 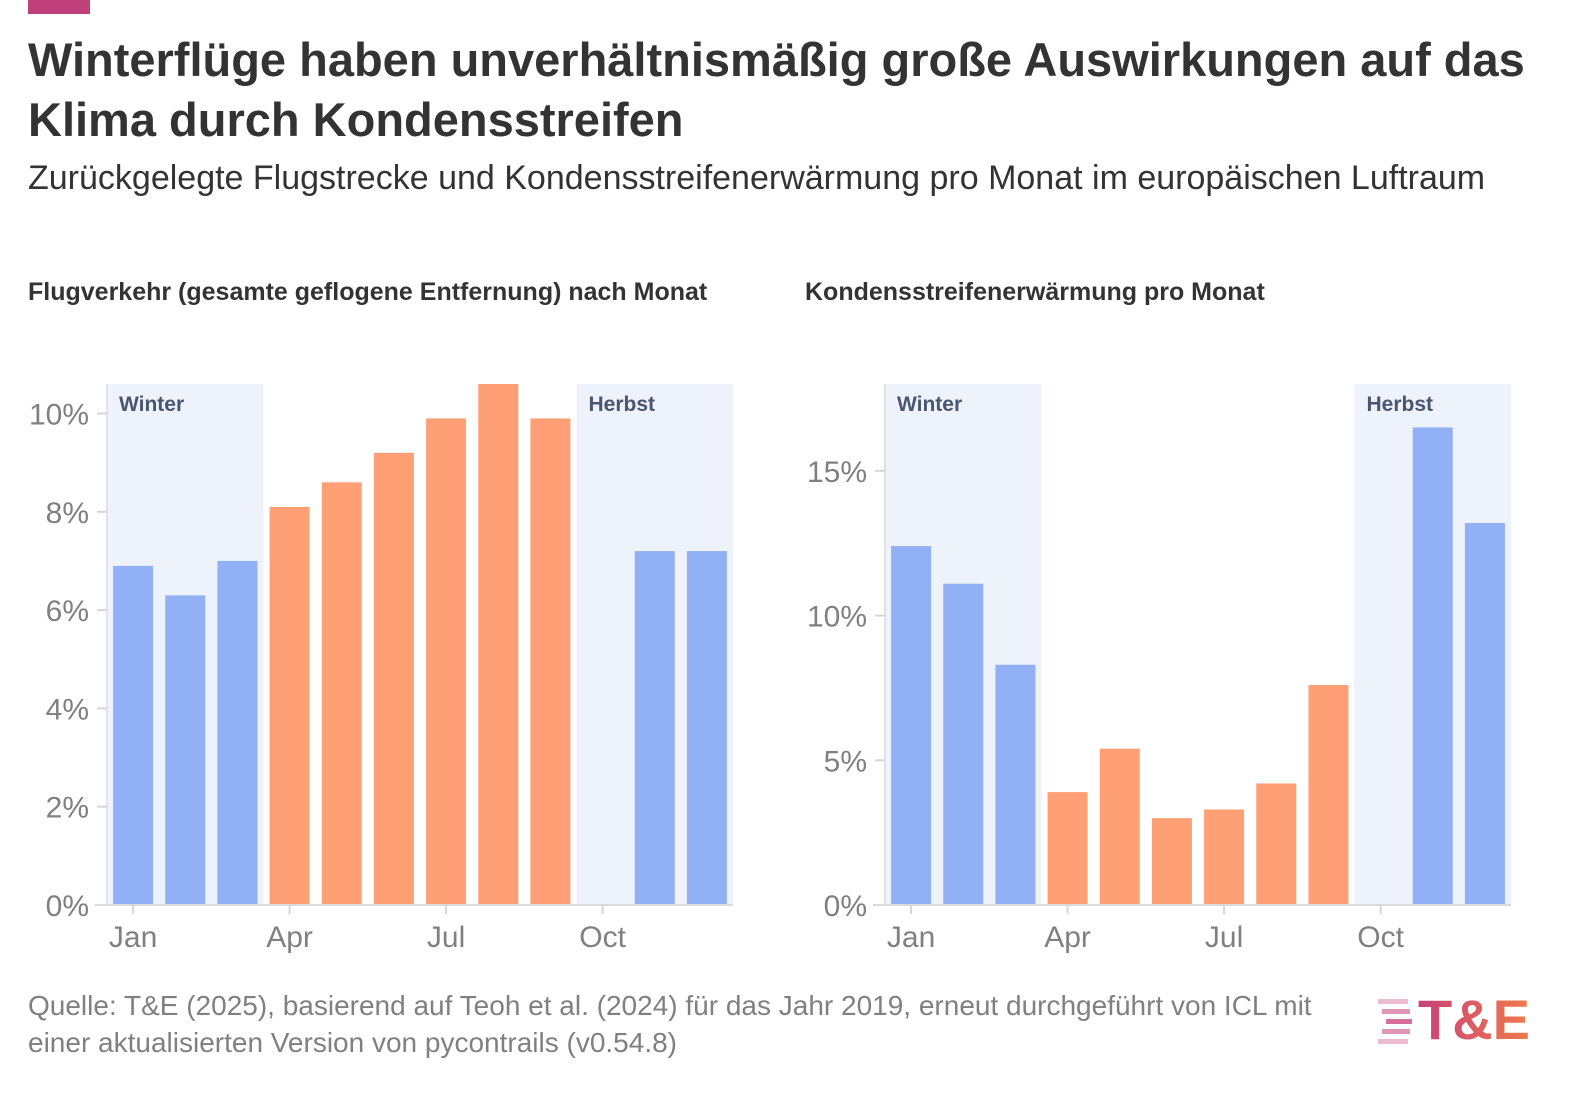 I want to click on y-tick-label: 5%, so click(x=845, y=761).